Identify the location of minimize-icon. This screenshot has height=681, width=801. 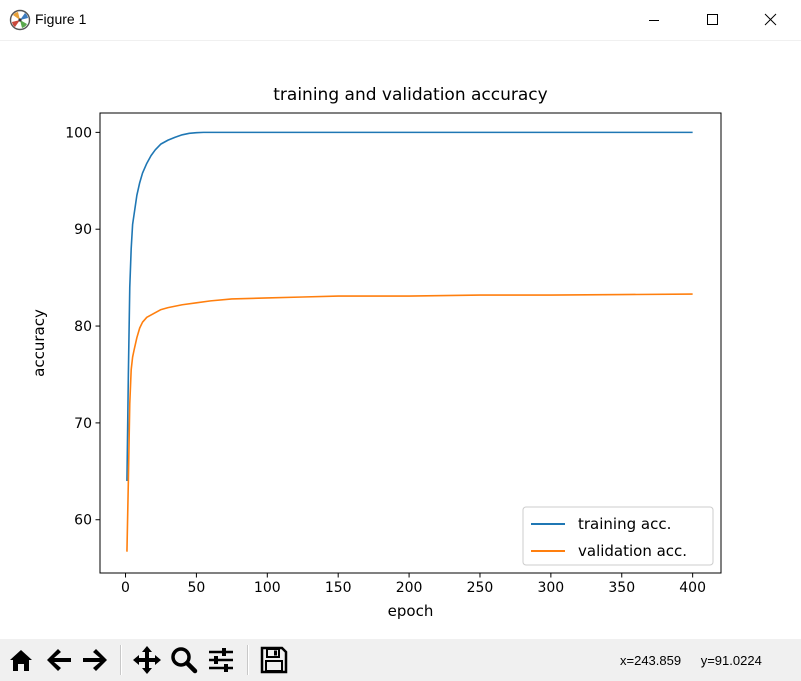
(654, 20).